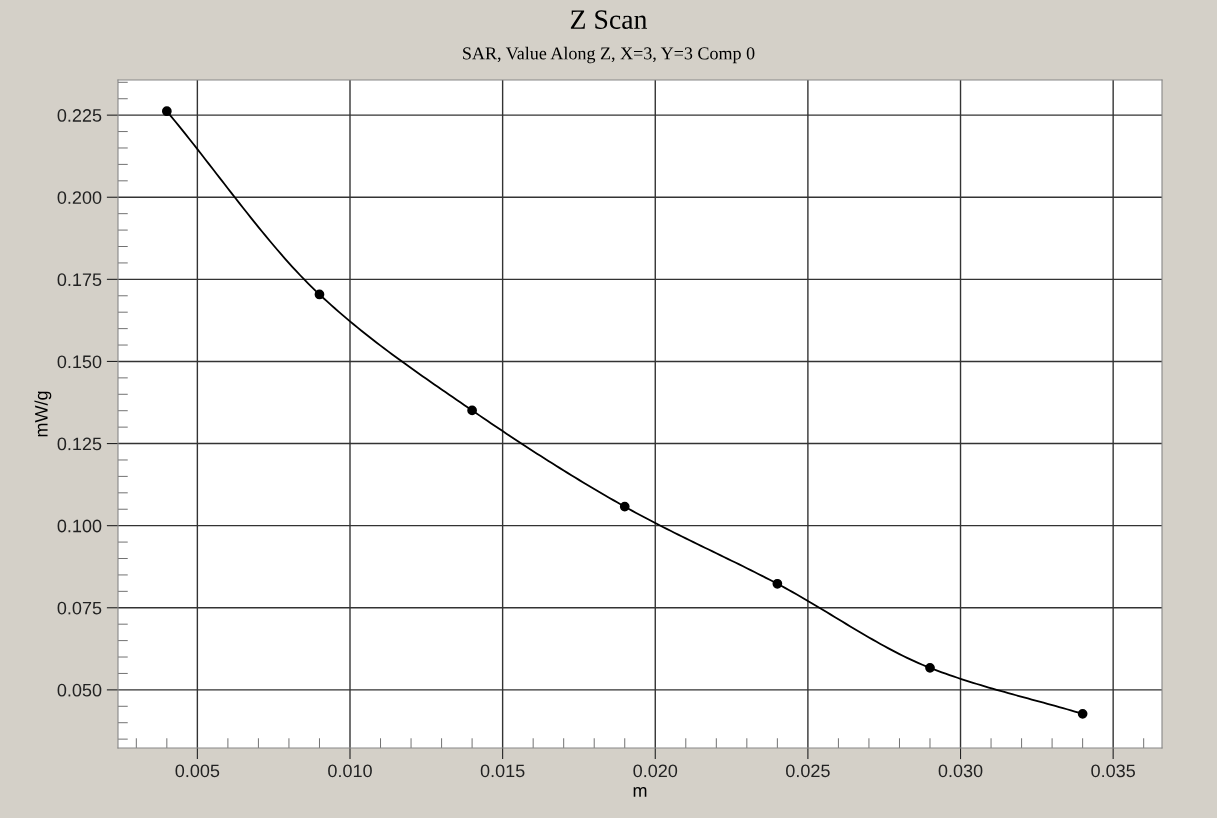 This screenshot has width=1217, height=818. What do you see at coordinates (655, 771) in the screenshot?
I see `x-tick-label: 0.020` at bounding box center [655, 771].